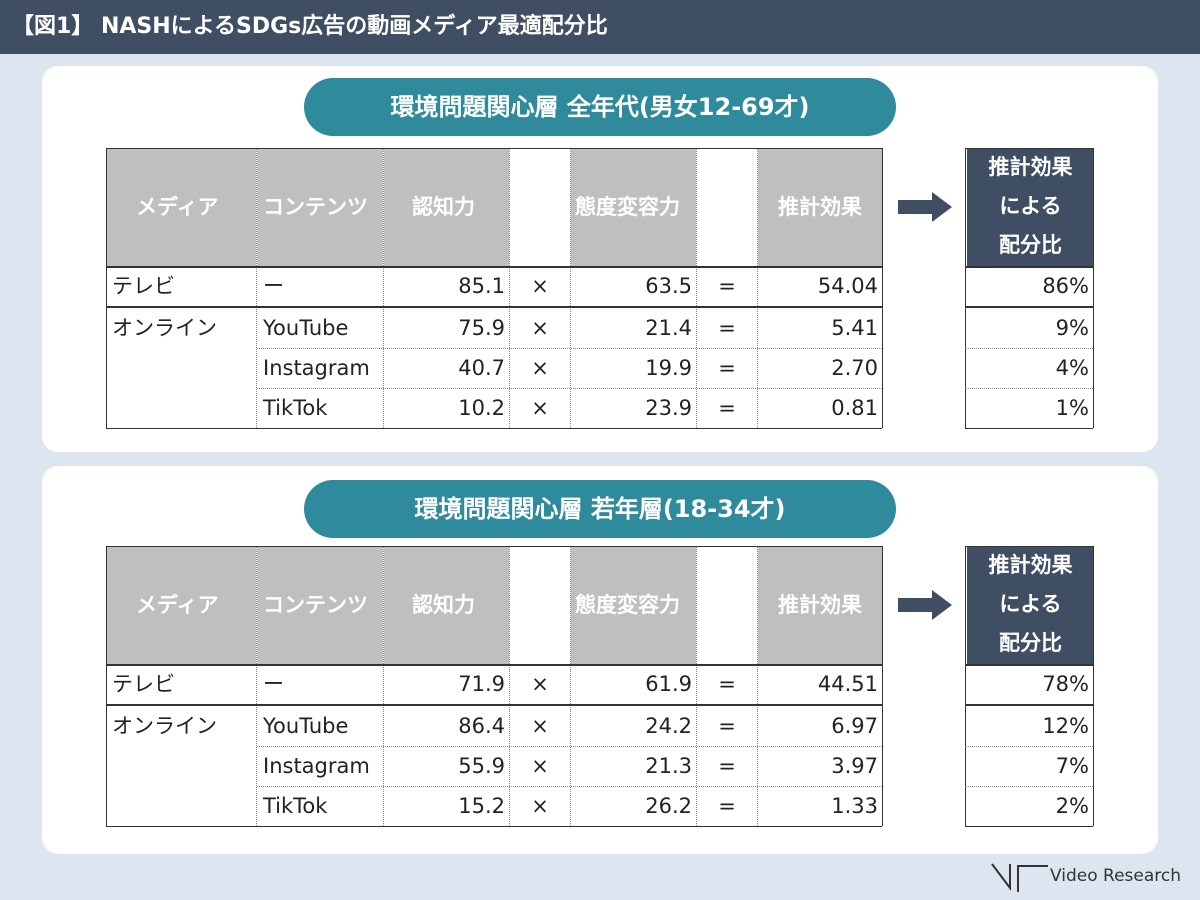 Image resolution: width=1200 pixels, height=900 pixels. What do you see at coordinates (1065, 684) in the screenshot?
I see `cell-allocation: 78%` at bounding box center [1065, 684].